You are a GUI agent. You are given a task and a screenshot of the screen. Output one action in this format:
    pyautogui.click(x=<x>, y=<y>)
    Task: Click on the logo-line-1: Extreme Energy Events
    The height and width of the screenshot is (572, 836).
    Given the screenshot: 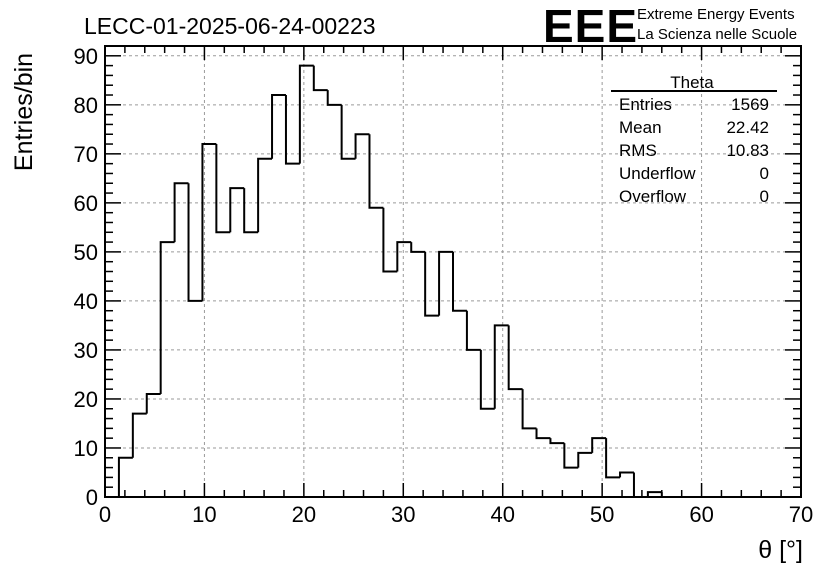 What is the action you would take?
    pyautogui.click(x=716, y=14)
    